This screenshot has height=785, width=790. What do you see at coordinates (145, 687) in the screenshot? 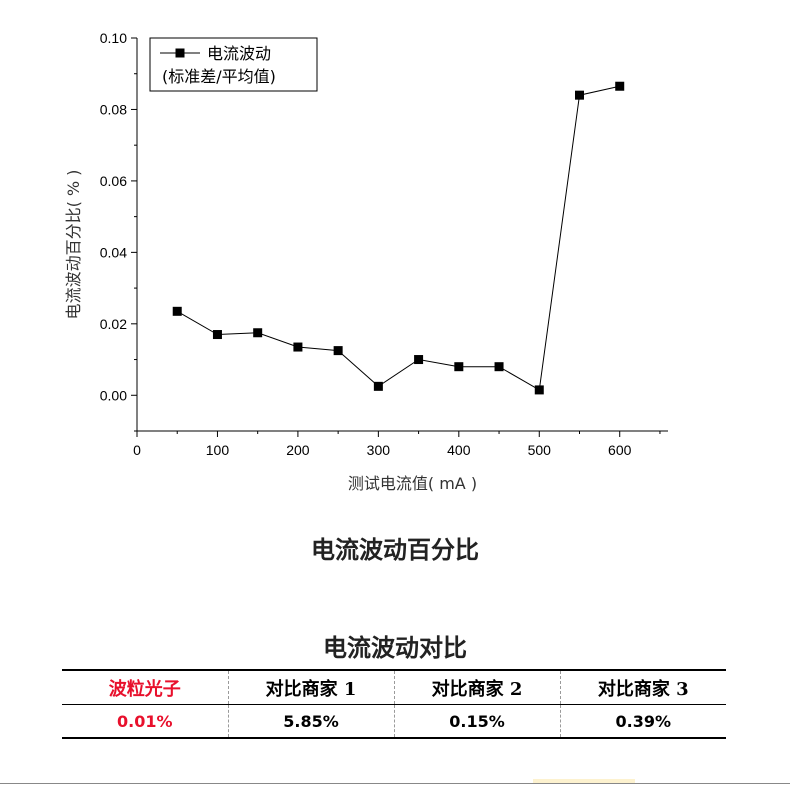
I see `header-brand: 波粒光子` at bounding box center [145, 687].